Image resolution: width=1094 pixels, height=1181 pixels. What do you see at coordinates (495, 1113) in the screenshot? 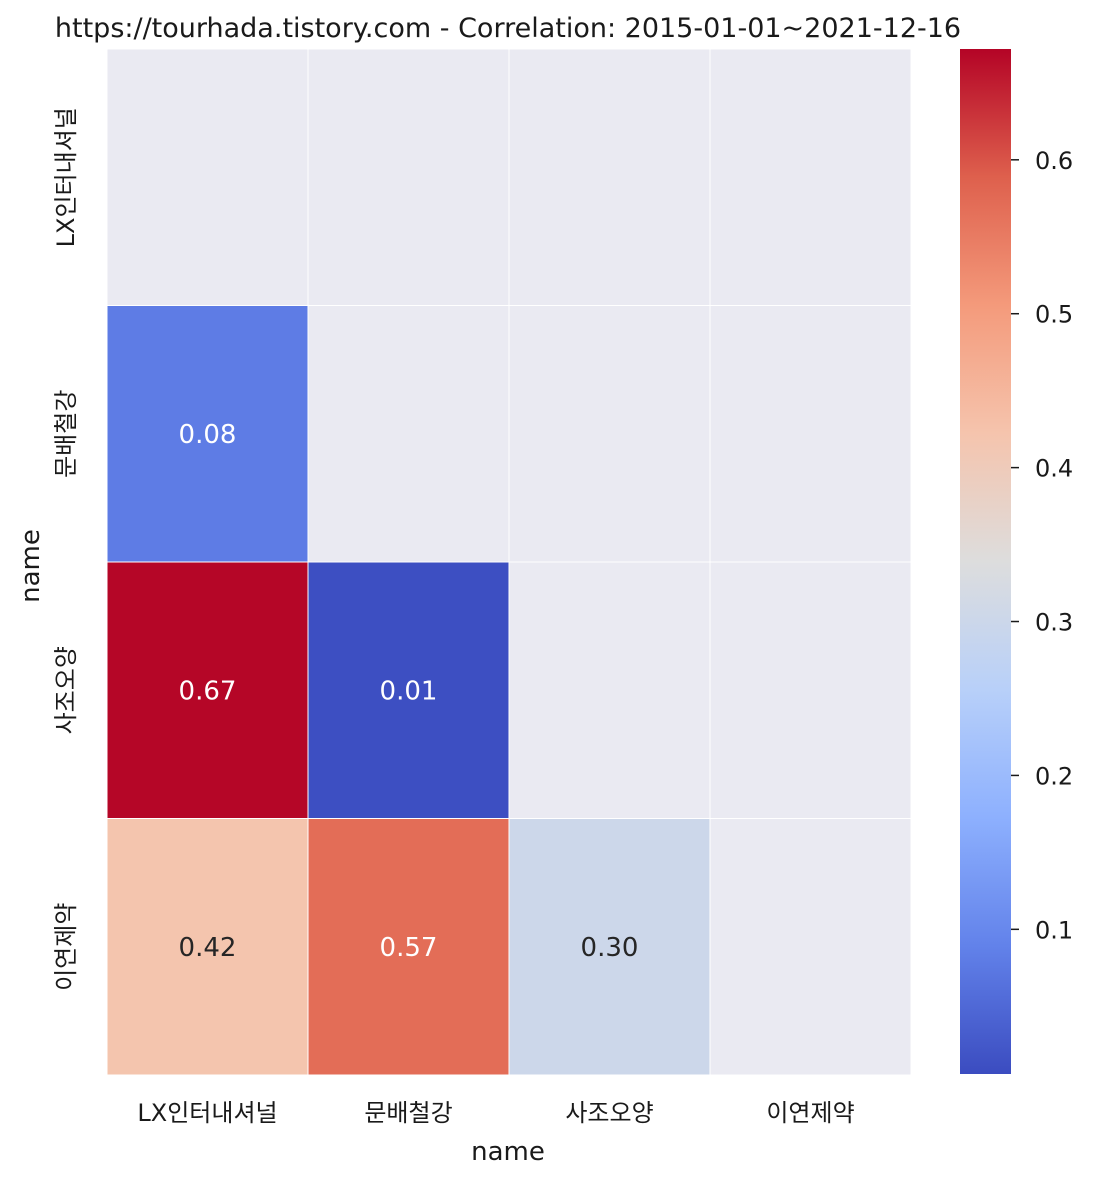
I see `x-axis-tick-labels: LX인터내셔널 문배철강 사조오양 이연제약` at bounding box center [495, 1113].